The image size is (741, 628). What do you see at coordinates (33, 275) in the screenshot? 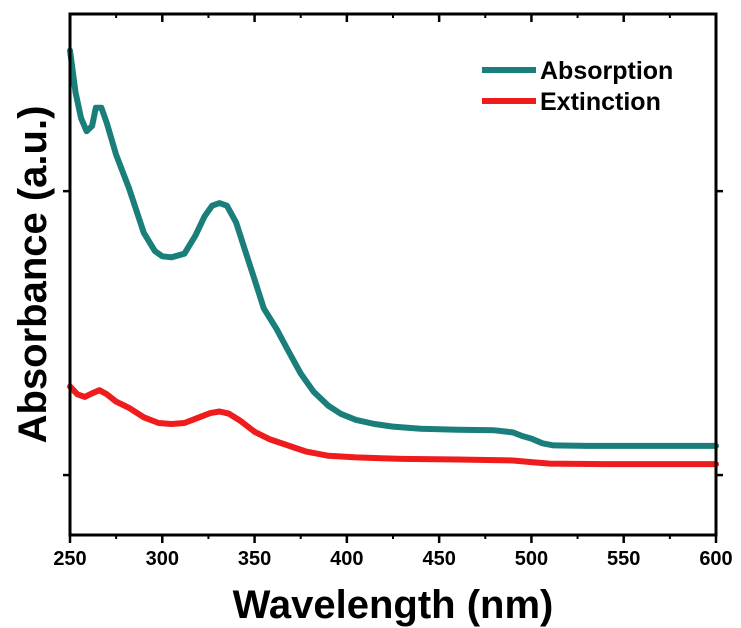
I see `y-axis-title: Absorbance (a.u.)` at bounding box center [33, 275].